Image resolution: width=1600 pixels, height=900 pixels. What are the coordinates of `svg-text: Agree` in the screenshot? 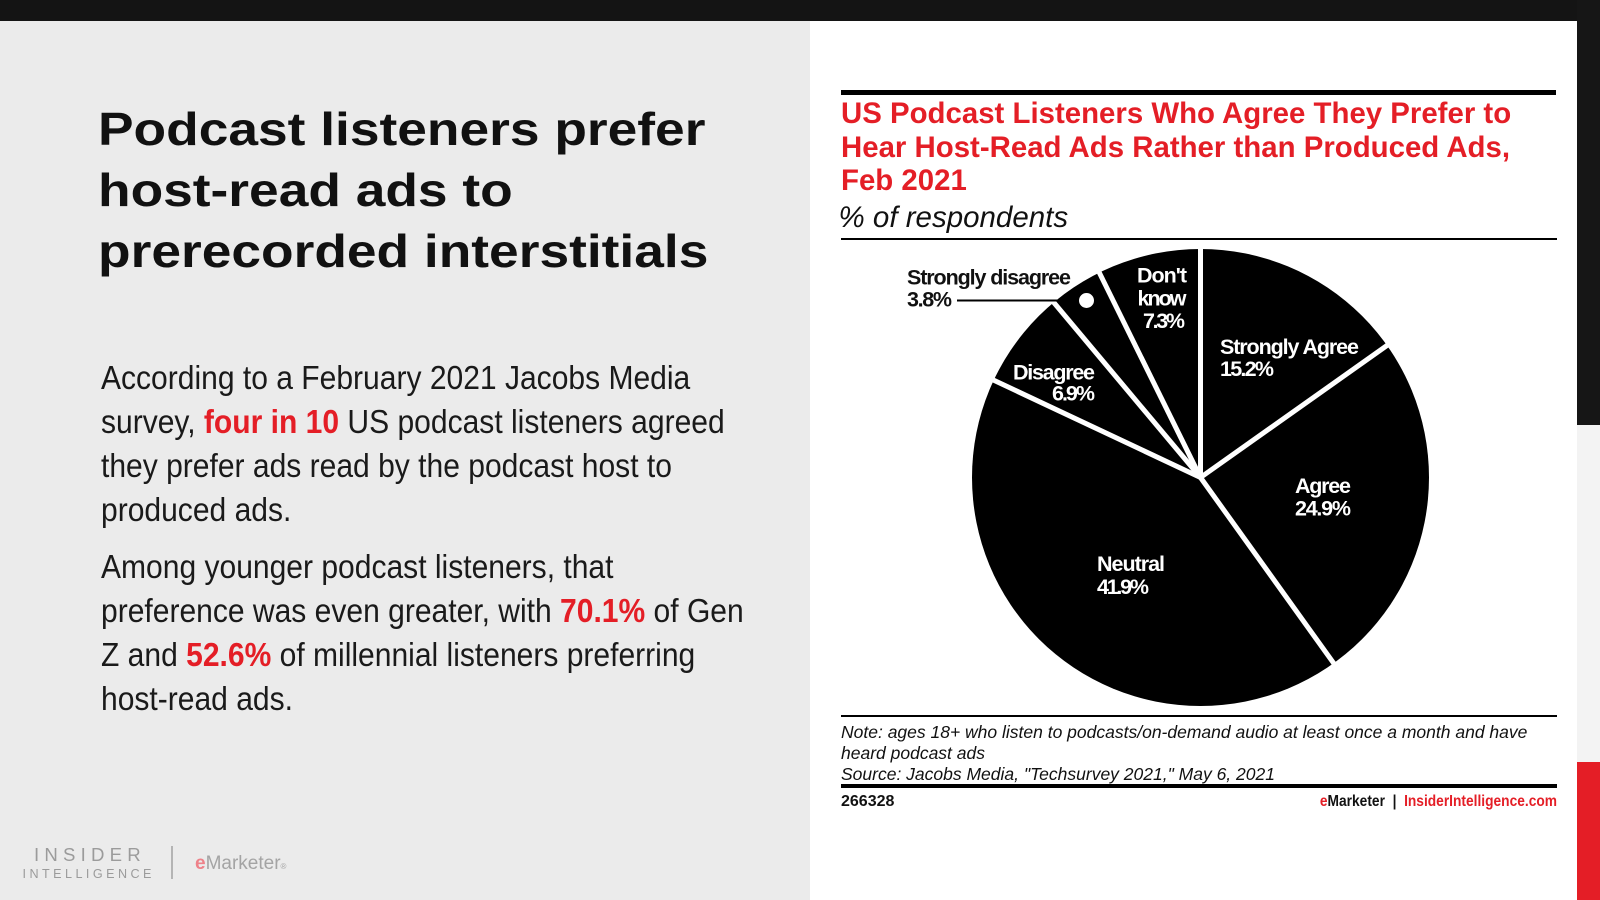 It's located at (1323, 486).